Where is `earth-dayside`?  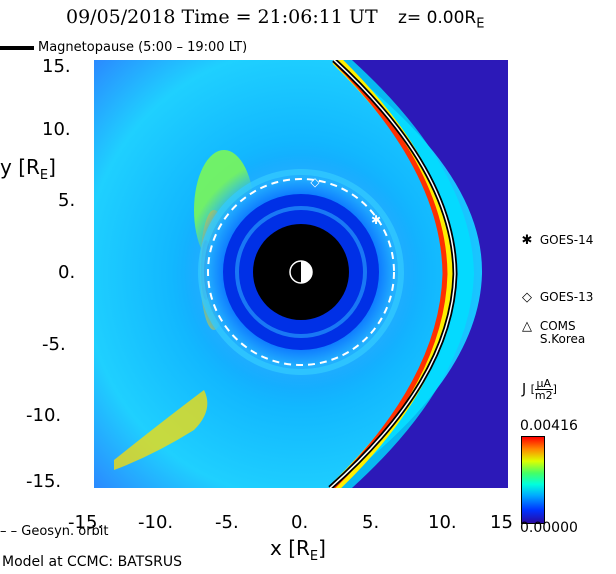
earth-dayside is located at coordinates (306, 272).